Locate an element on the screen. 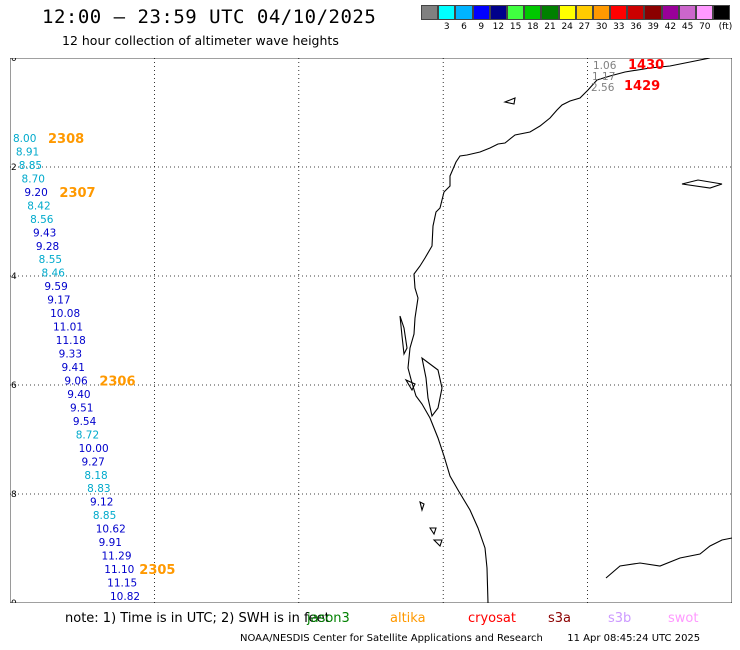 This screenshot has height=650, width=740. swh-value: 1.17 is located at coordinates (603, 77).